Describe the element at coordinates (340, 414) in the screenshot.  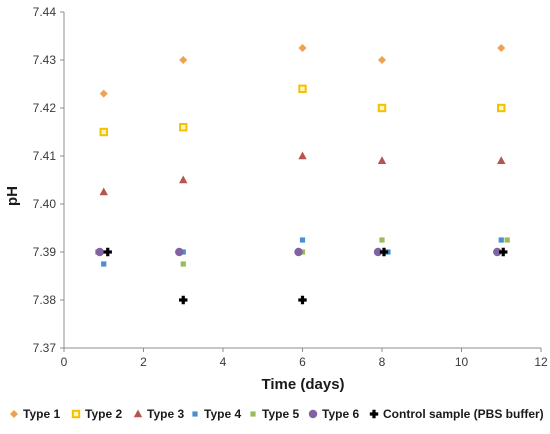
I see `legend-label: Type 6` at that location.